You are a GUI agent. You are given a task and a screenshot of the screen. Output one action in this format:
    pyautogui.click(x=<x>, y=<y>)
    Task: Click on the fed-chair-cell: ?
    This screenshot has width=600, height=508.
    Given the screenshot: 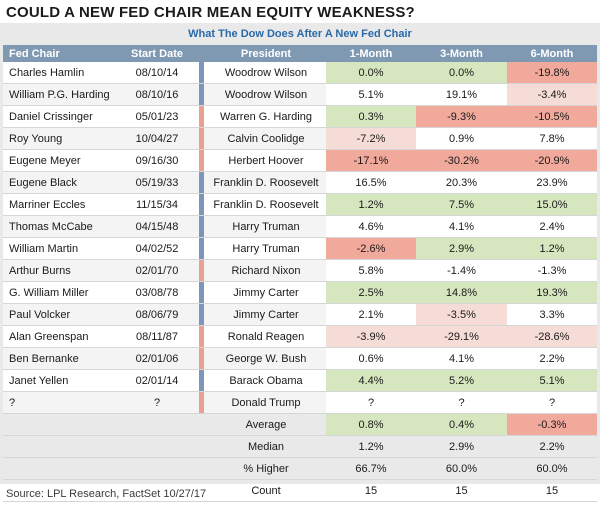 What is the action you would take?
    pyautogui.click(x=60, y=402)
    